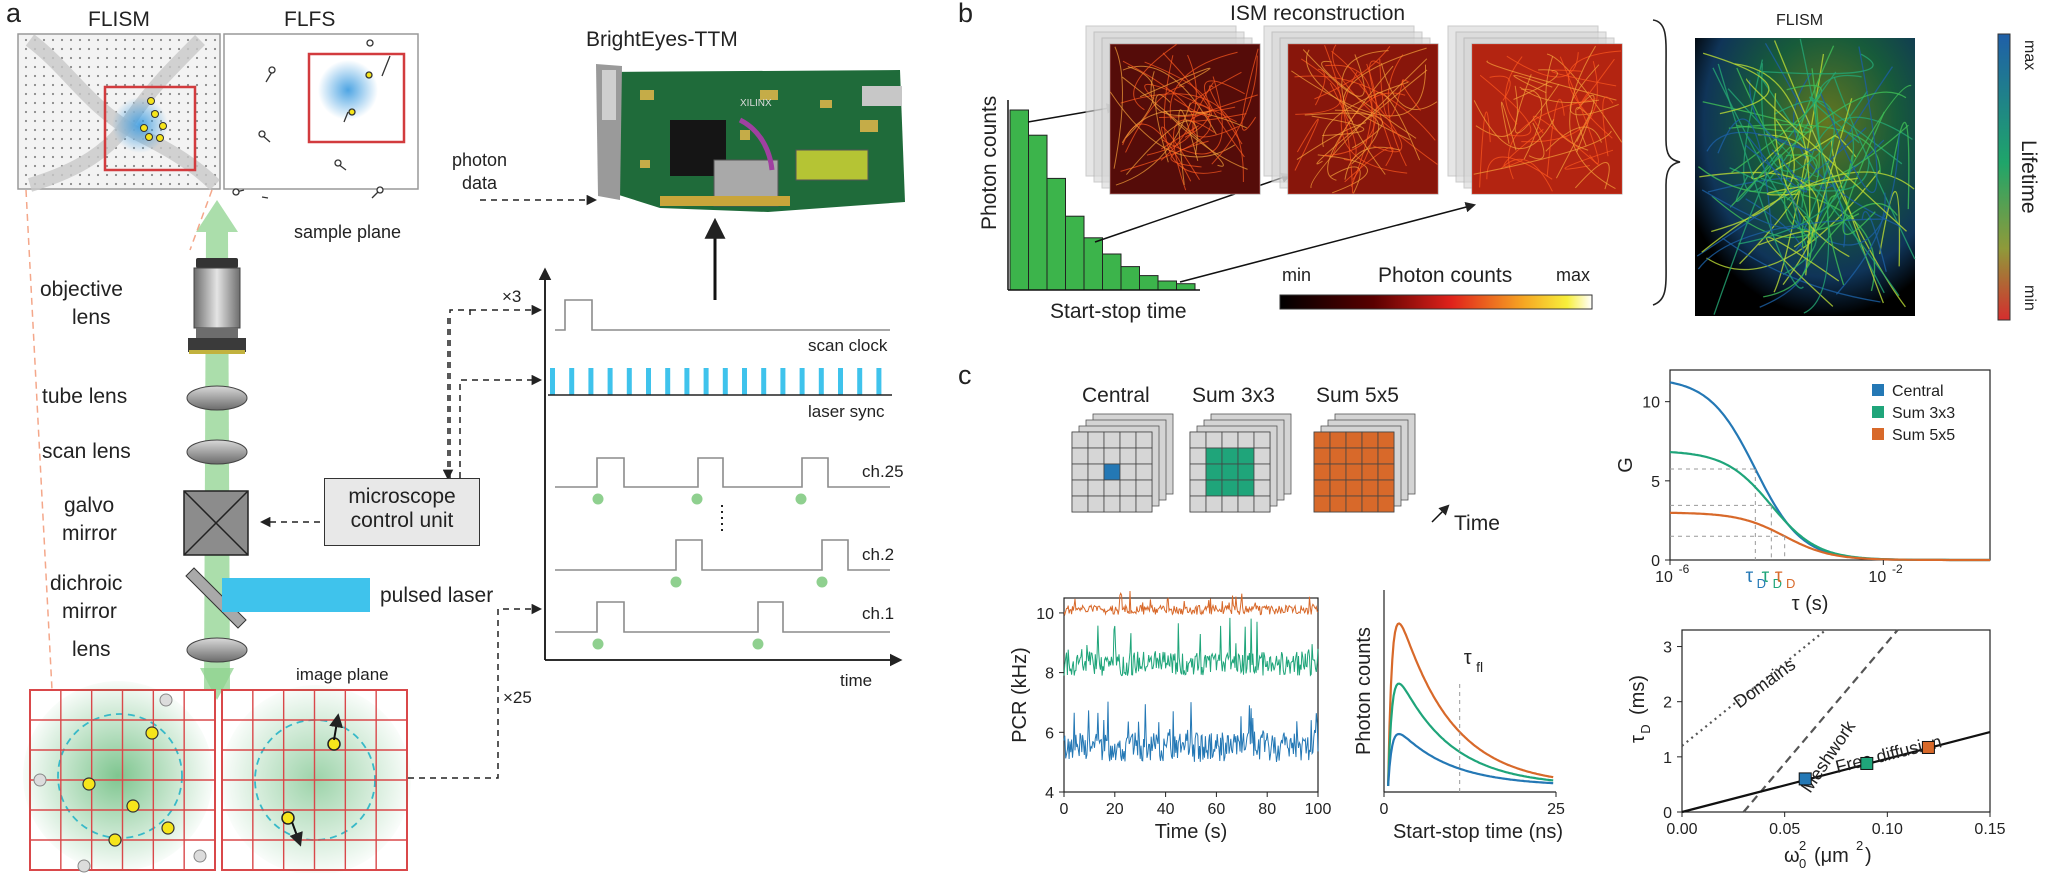 The width and height of the screenshot is (2050, 873). I want to click on signal-scan-clock: scan clock, so click(848, 345).